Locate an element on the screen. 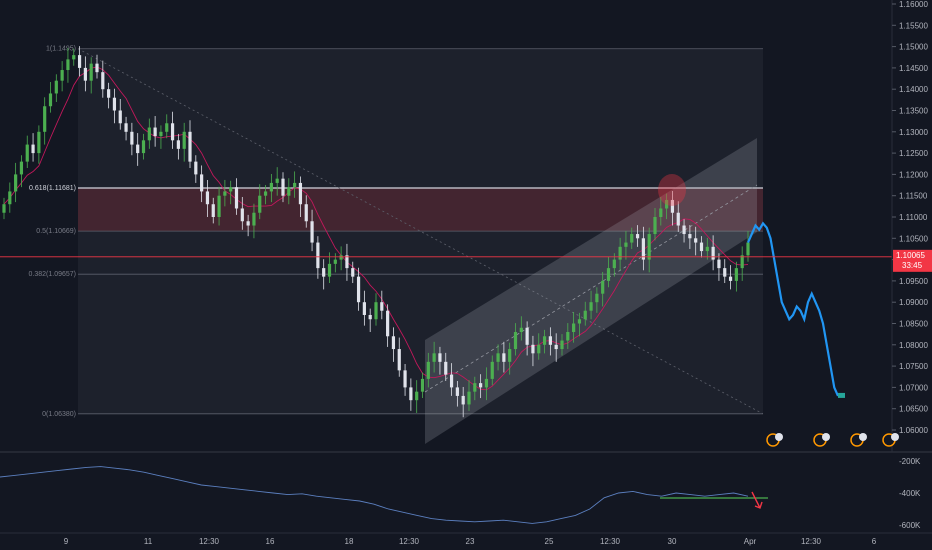 The width and height of the screenshot is (932, 550). indicator-pane is located at coordinates (374, 495).